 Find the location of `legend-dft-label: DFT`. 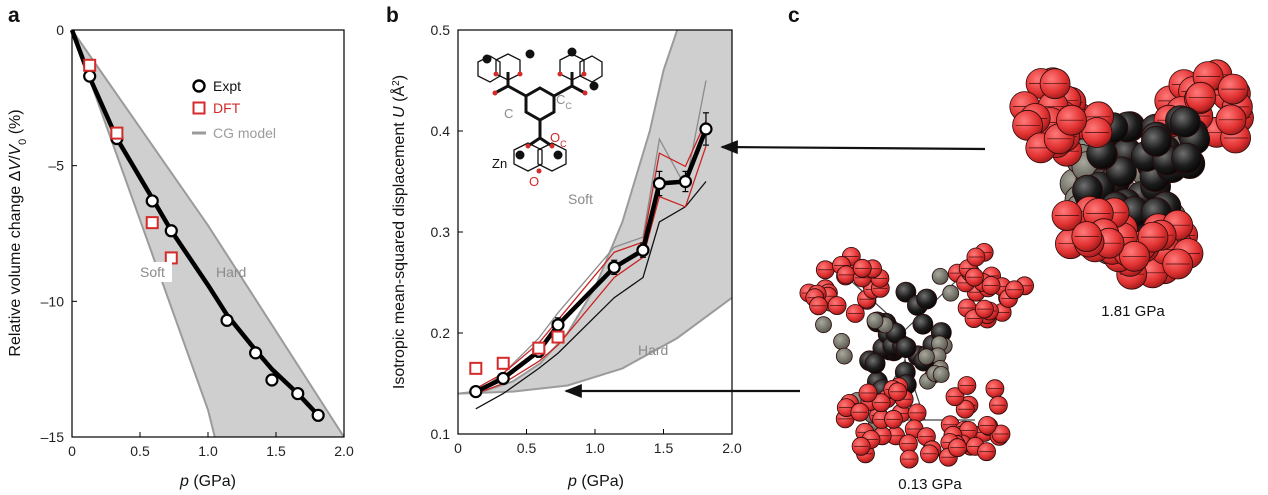

legend-dft-label: DFT is located at coordinates (227, 108).